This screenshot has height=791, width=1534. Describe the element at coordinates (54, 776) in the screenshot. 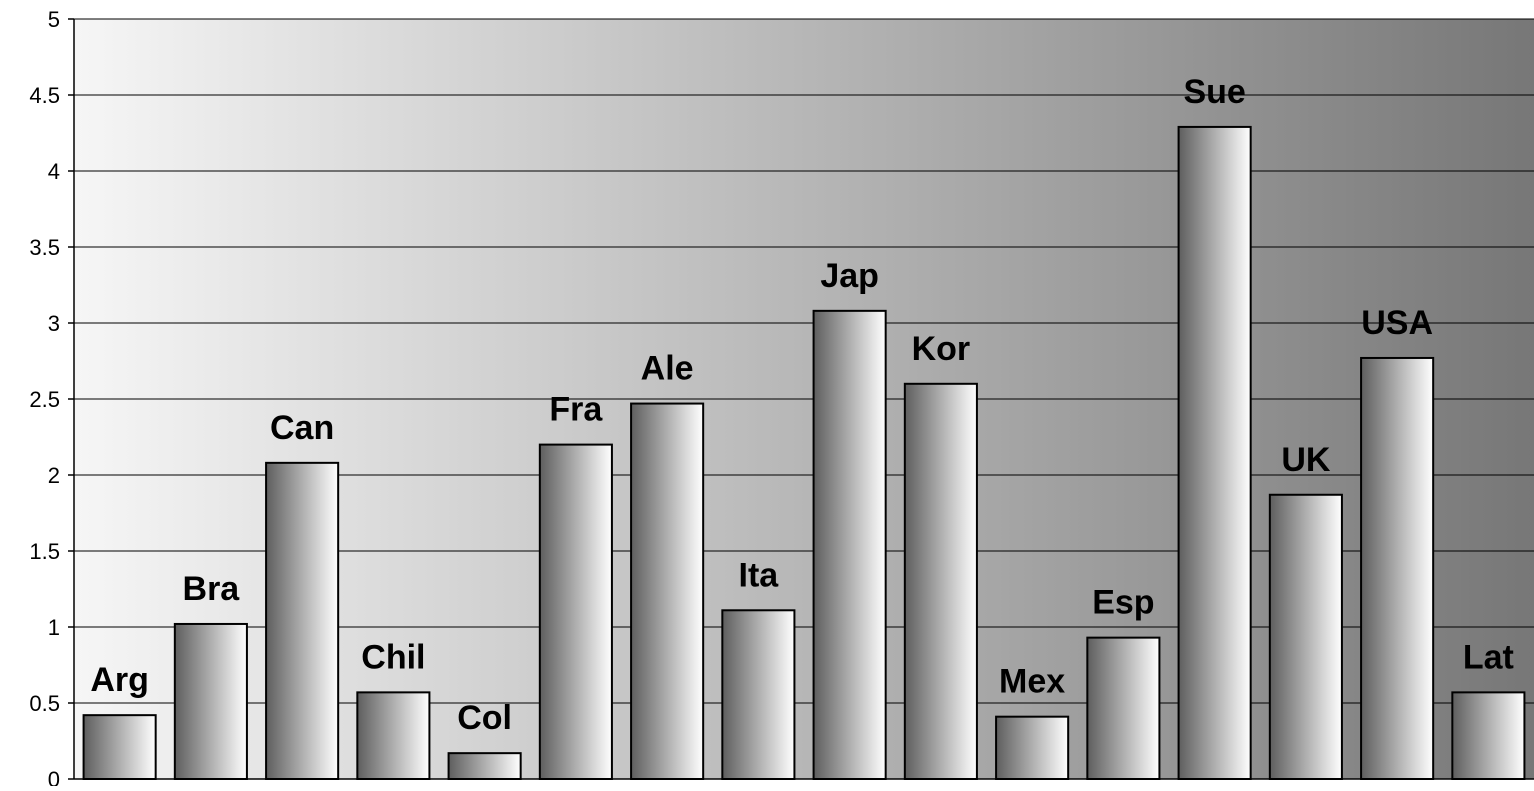

I see `y-tick-label: 0` at that location.